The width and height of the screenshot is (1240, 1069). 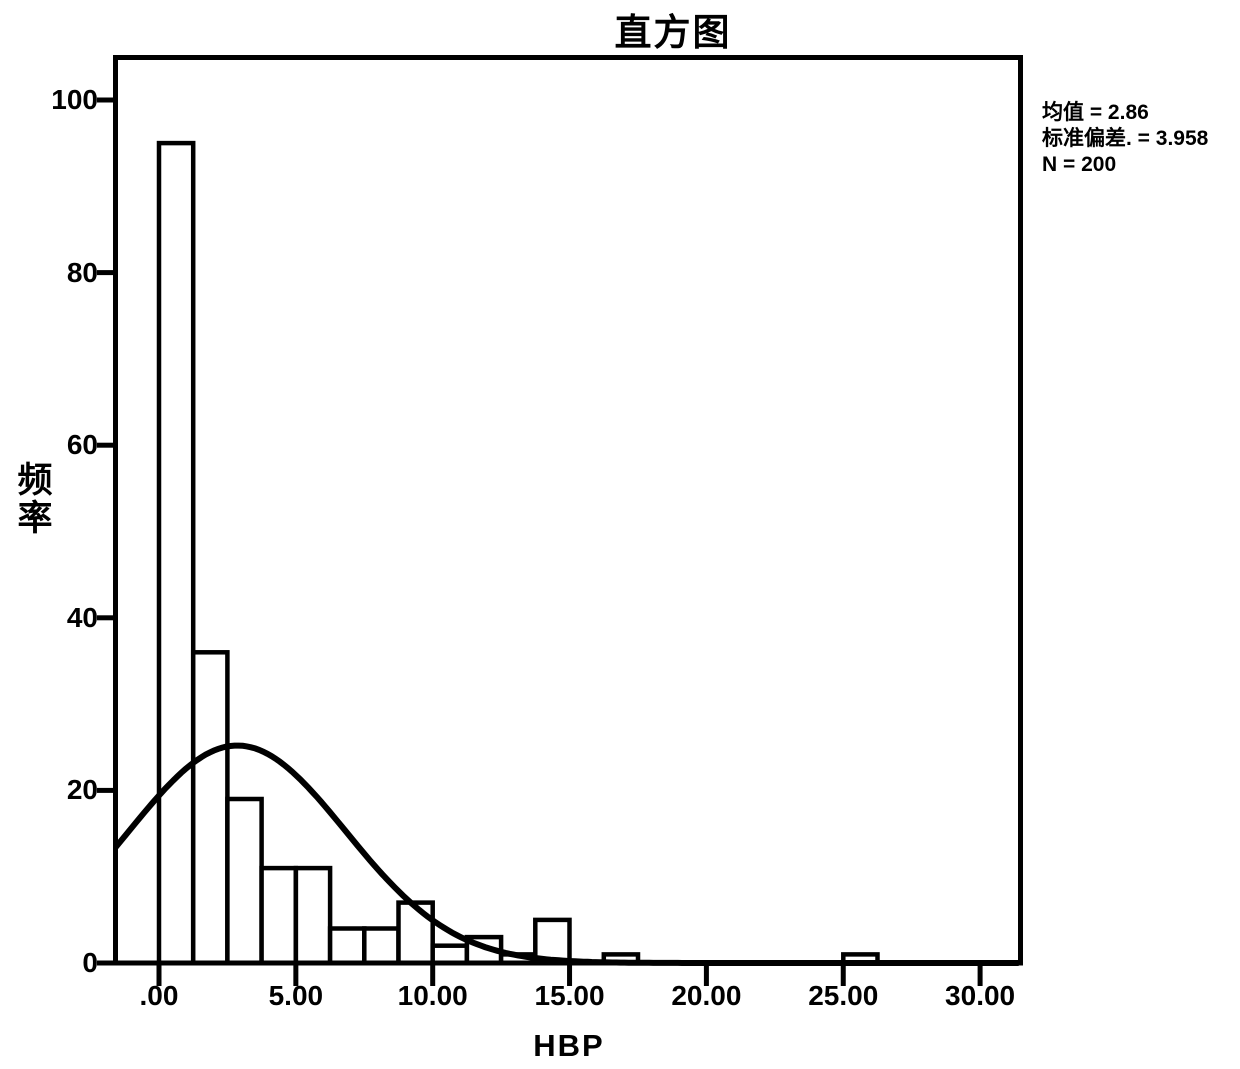 What do you see at coordinates (980, 995) in the screenshot?
I see `x-tick-label: 30.00` at bounding box center [980, 995].